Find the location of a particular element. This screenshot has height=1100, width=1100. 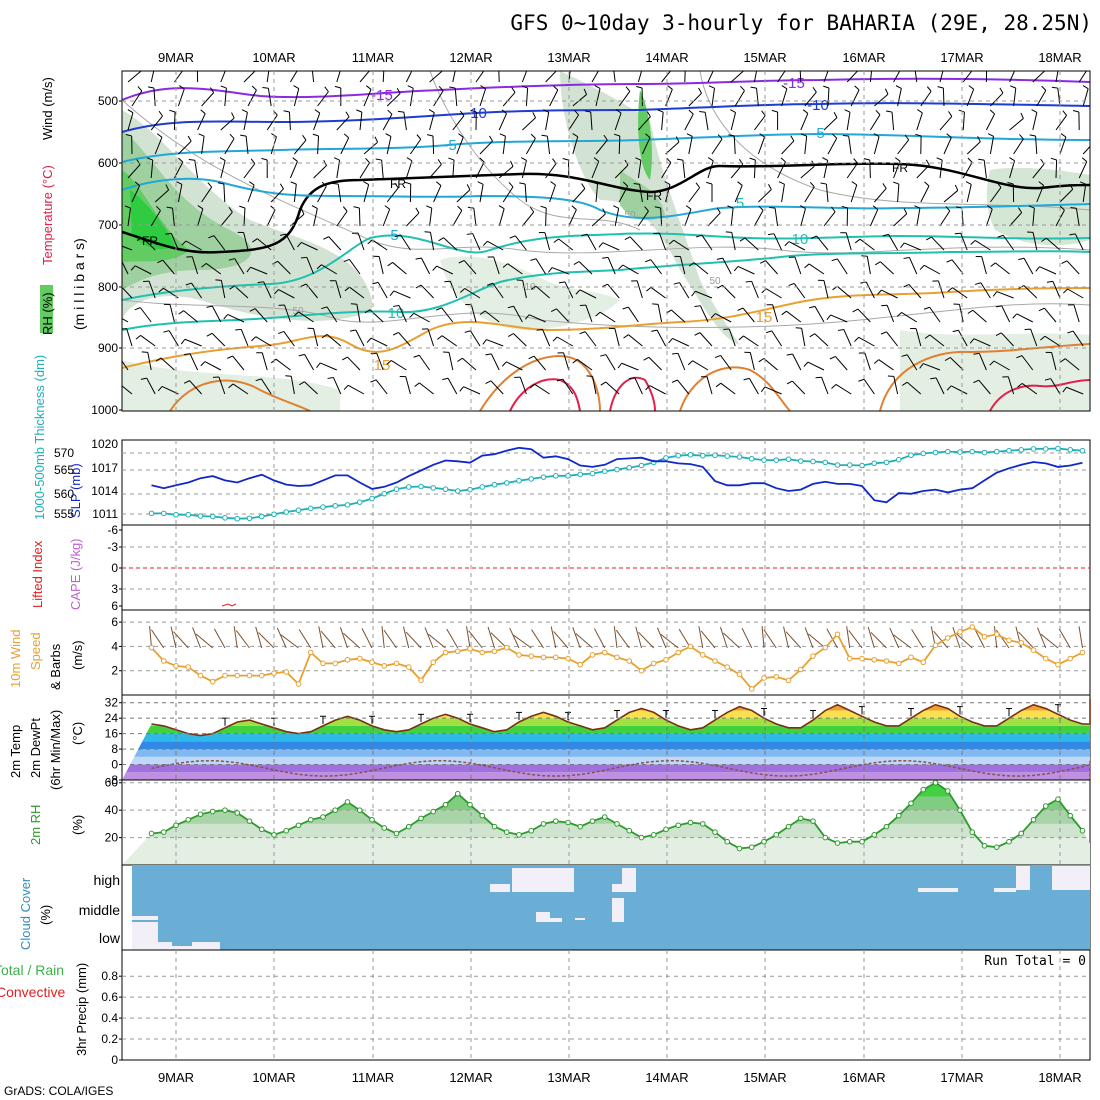

temp2m-label: 2m Temp is located at coordinates (15, 751).